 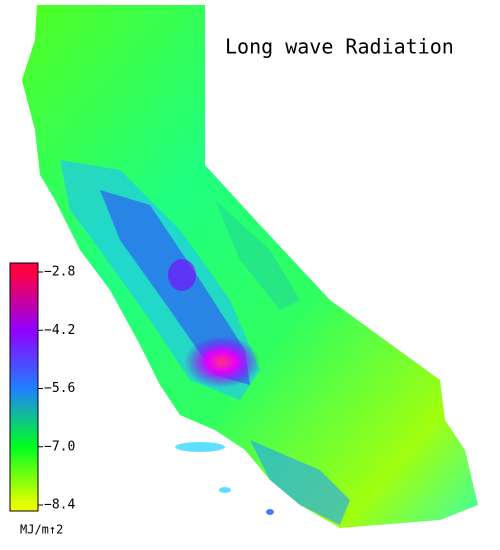 I want to click on sierra-shading, so click(x=257, y=255).